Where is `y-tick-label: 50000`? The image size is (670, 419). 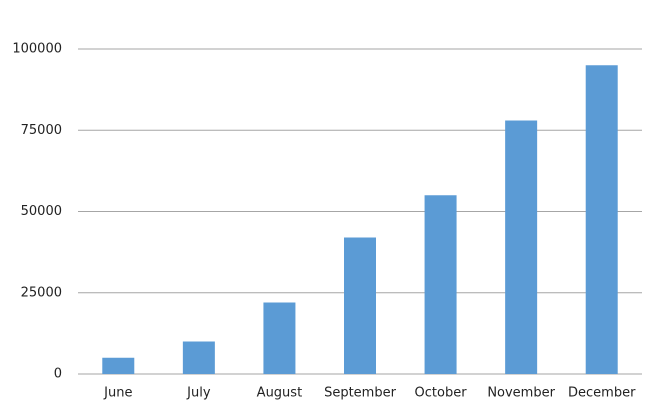 y-tick-label: 50000 is located at coordinates (41, 211).